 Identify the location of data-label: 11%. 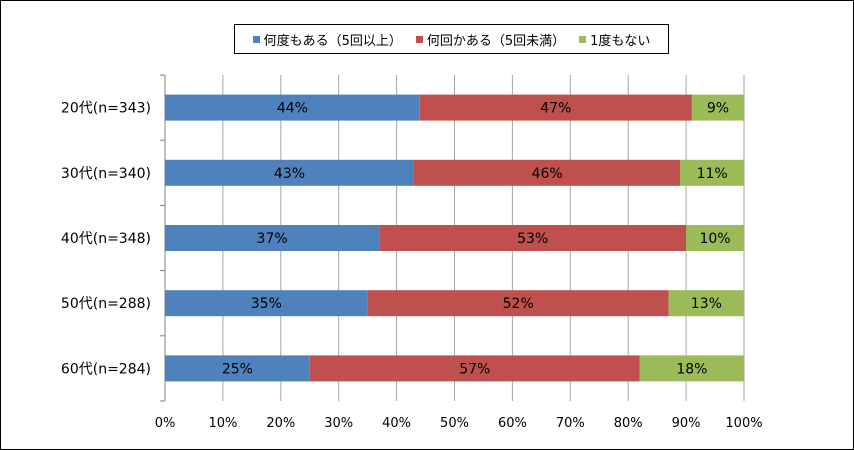
(712, 174).